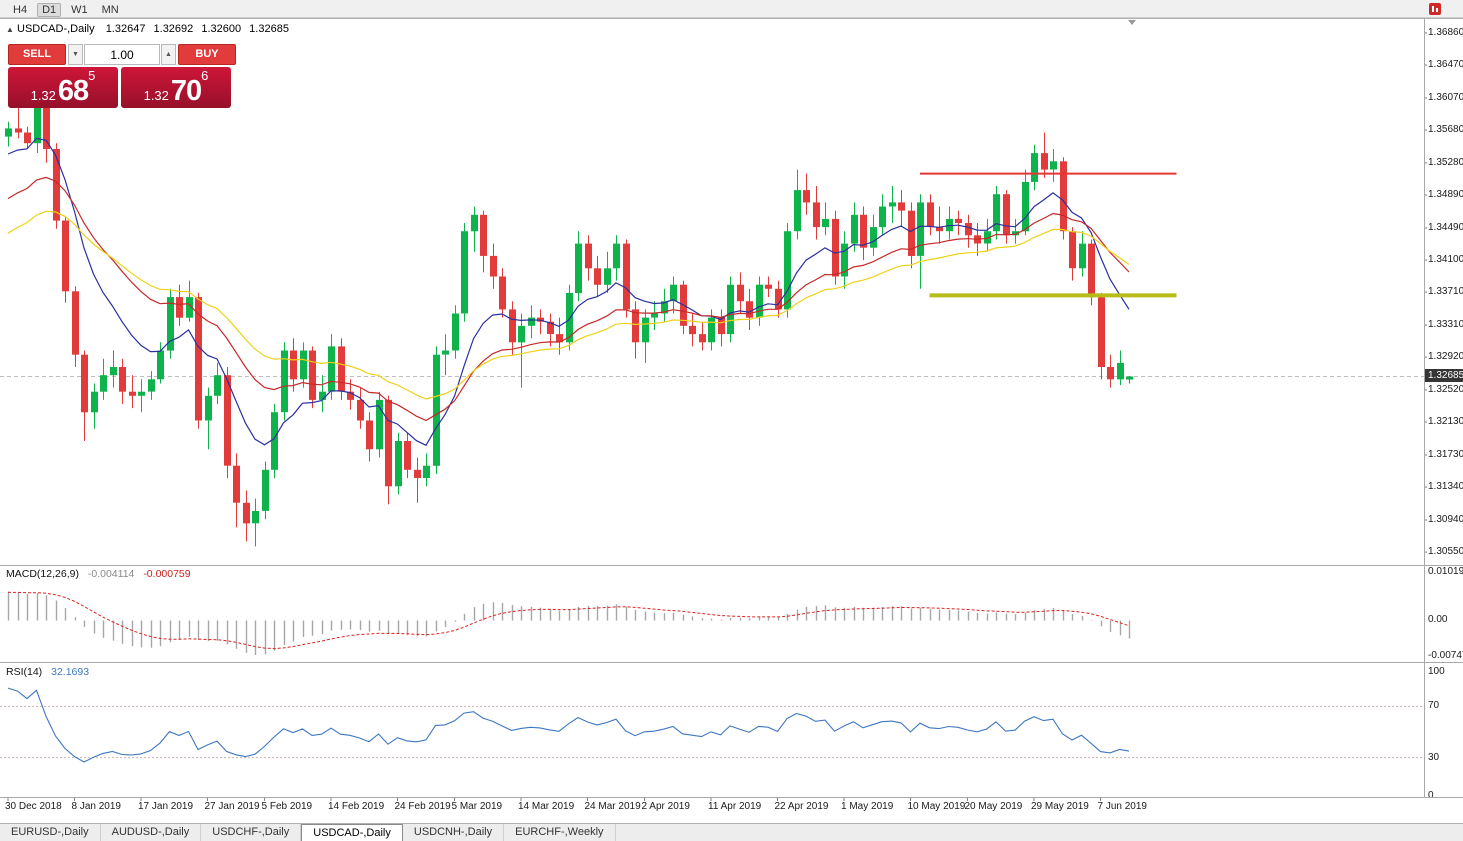 This screenshot has height=841, width=1463. Describe the element at coordinates (79, 10) in the screenshot. I see `period-button-w1: W1` at that location.